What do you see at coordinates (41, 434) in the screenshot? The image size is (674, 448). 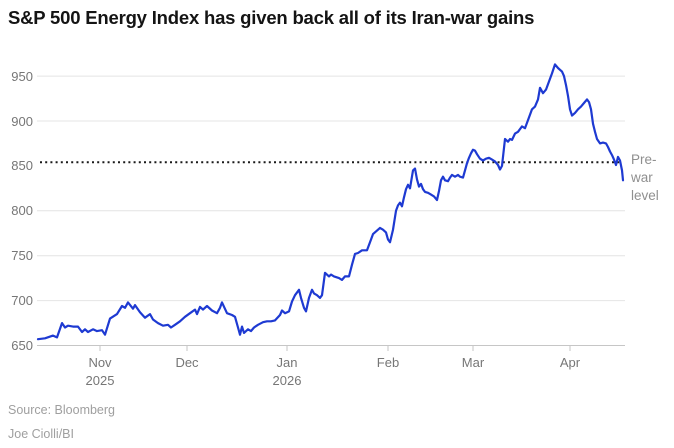 I see `credit-label: Joe Ciolli/BI` at bounding box center [41, 434].